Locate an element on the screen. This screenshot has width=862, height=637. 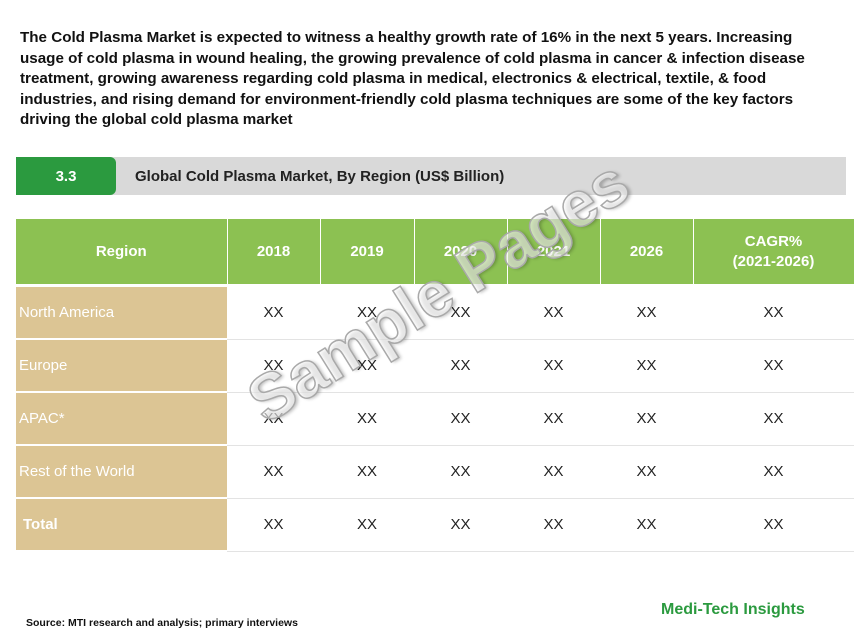
header-2018: 2018 is located at coordinates (274, 253).